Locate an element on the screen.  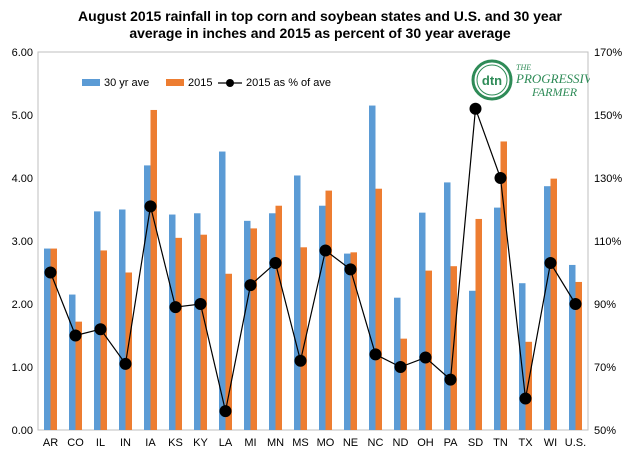
x-axis-tick-label: OH is located at coordinates (425, 443).